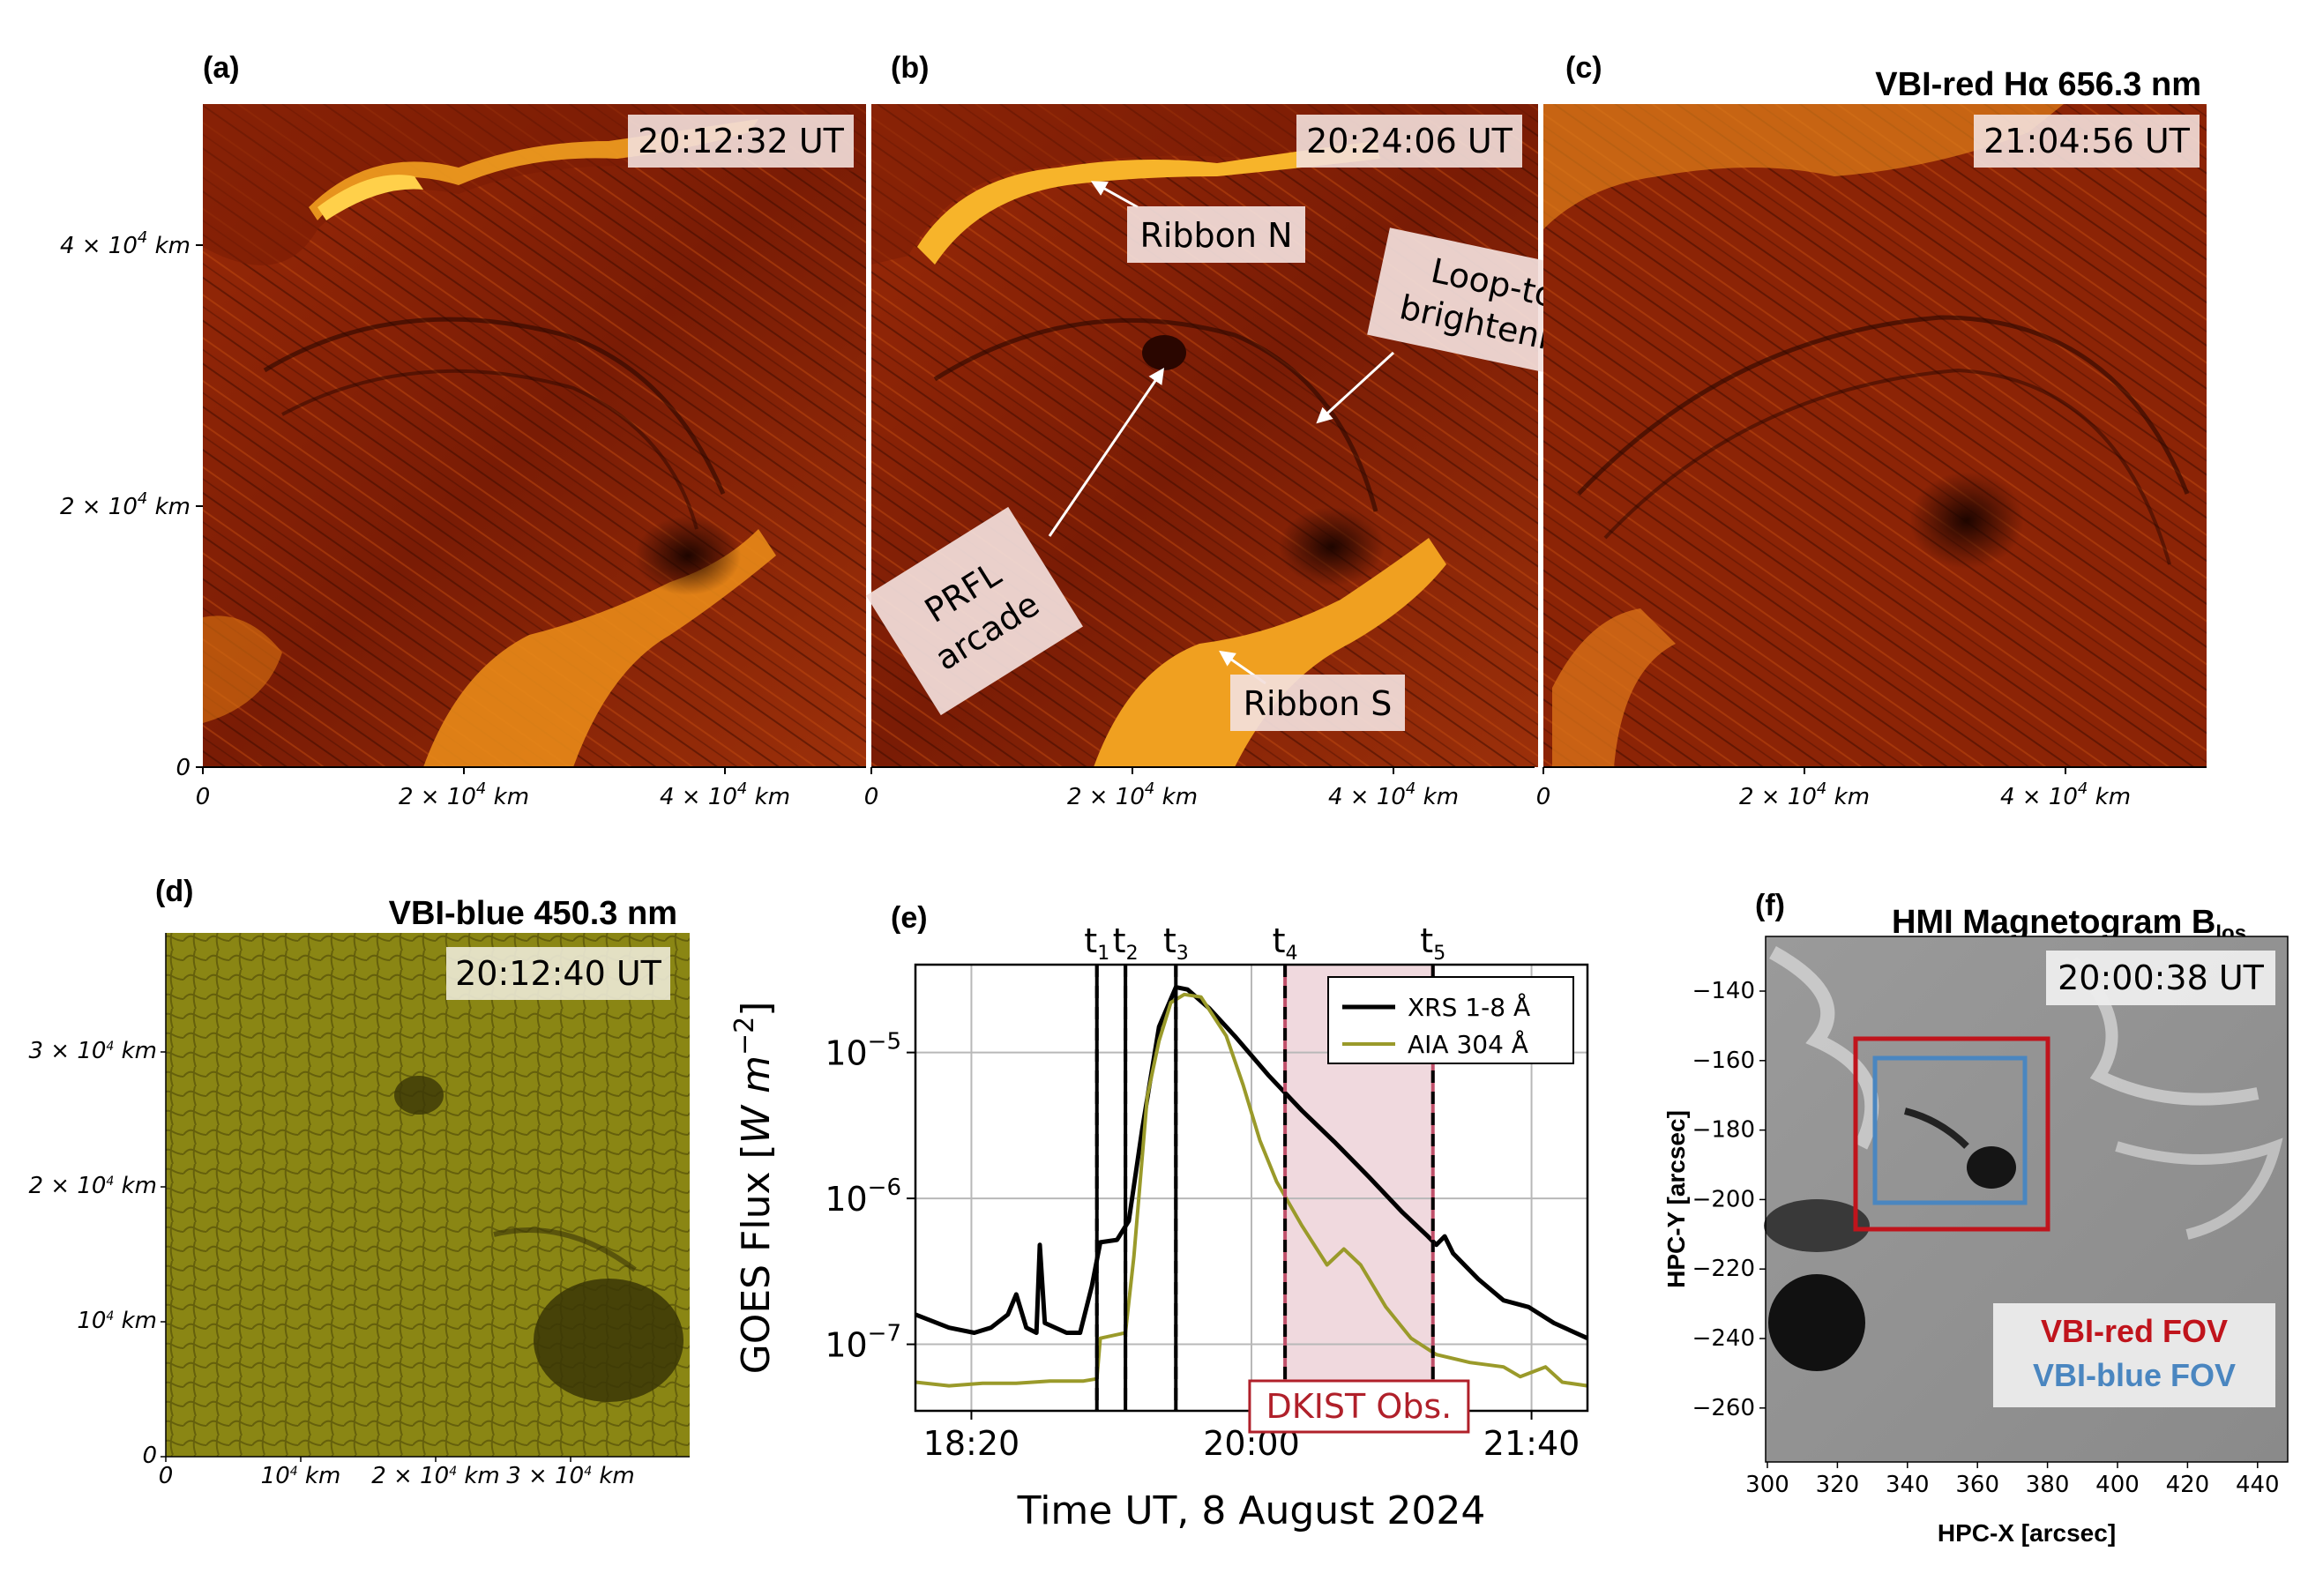 Image resolution: width=2323 pixels, height=1596 pixels. I want to click on loop-top-arrow, so click(1355, 387).